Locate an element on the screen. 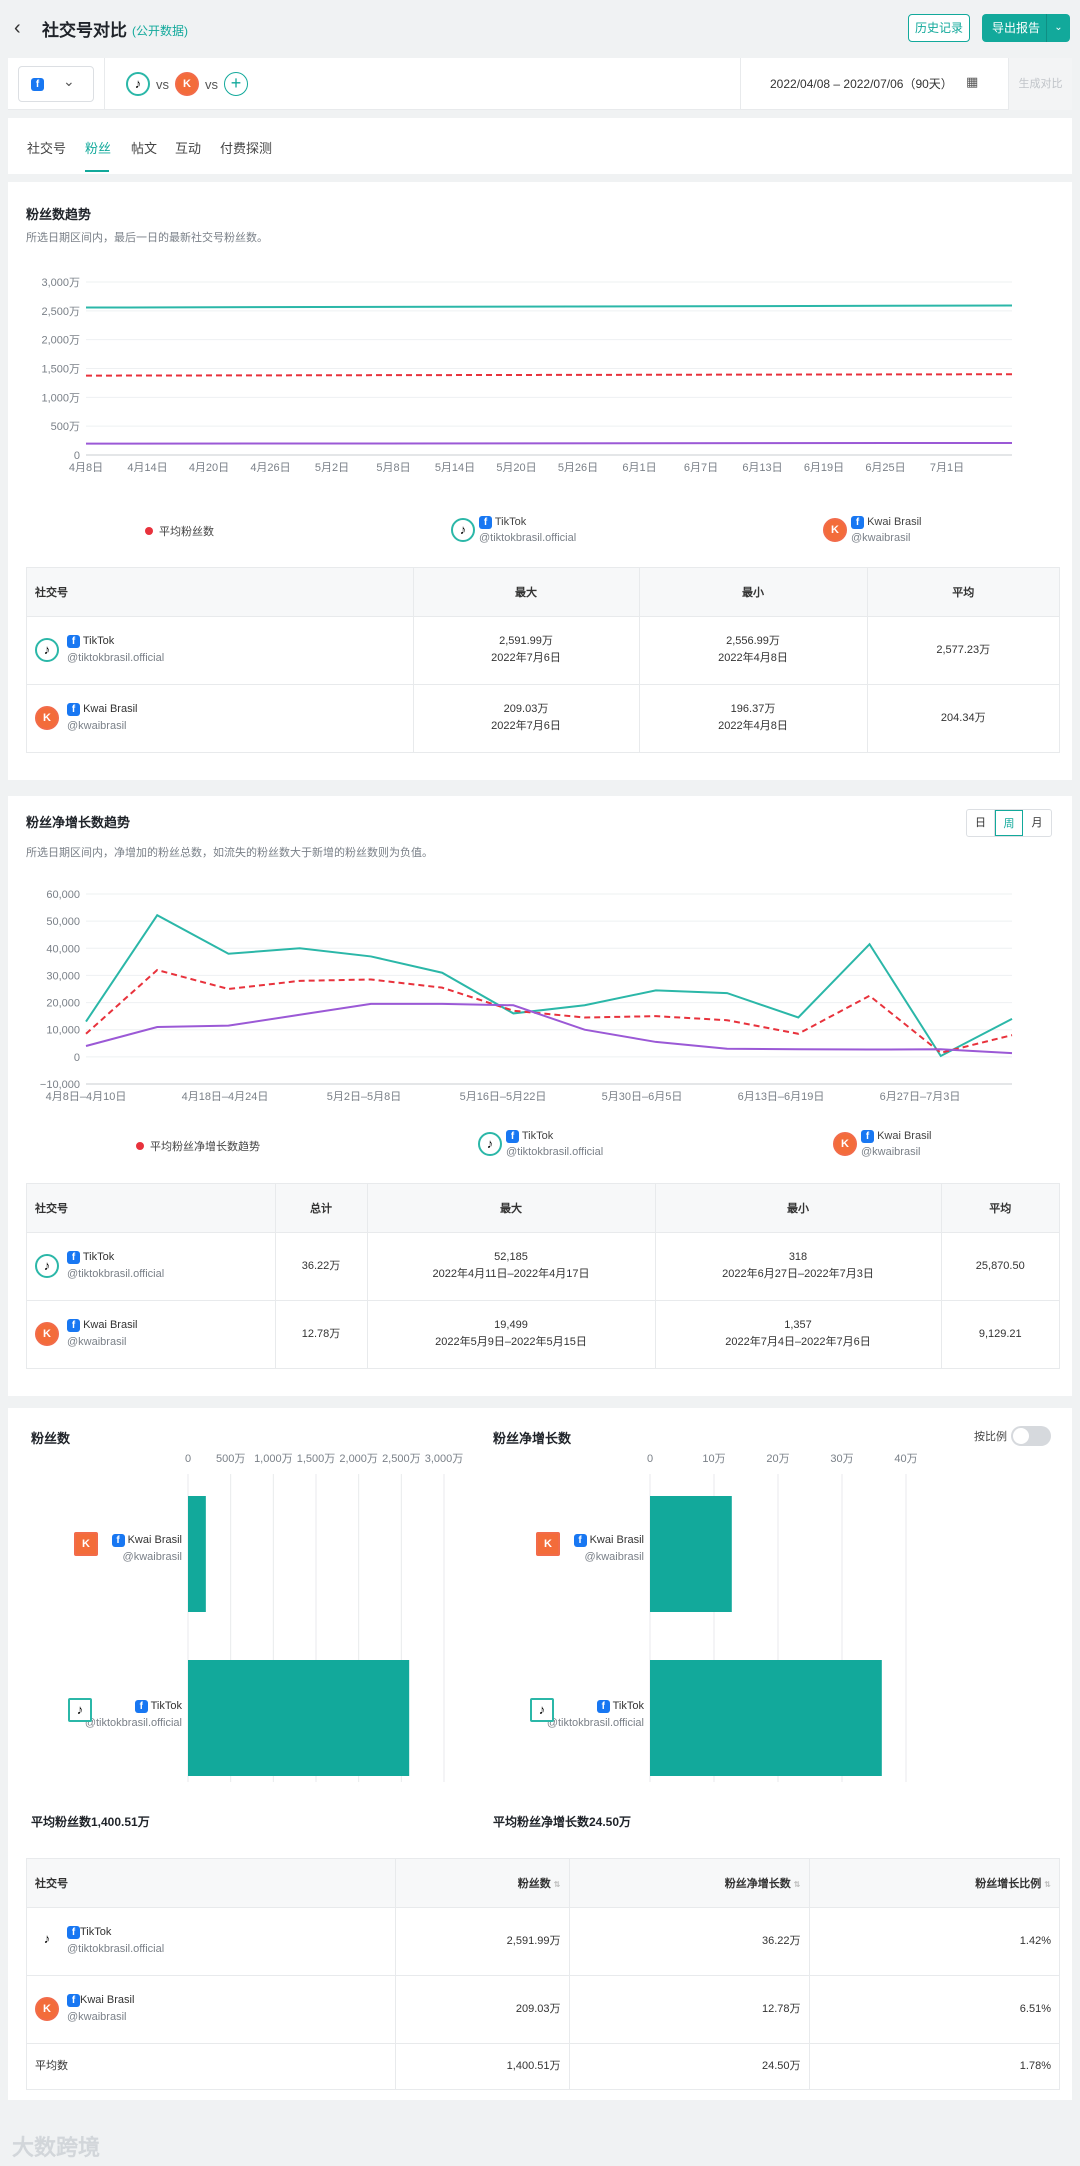  col-header-sortable: 粉丝增长比例 ⇅ is located at coordinates (934, 1883).